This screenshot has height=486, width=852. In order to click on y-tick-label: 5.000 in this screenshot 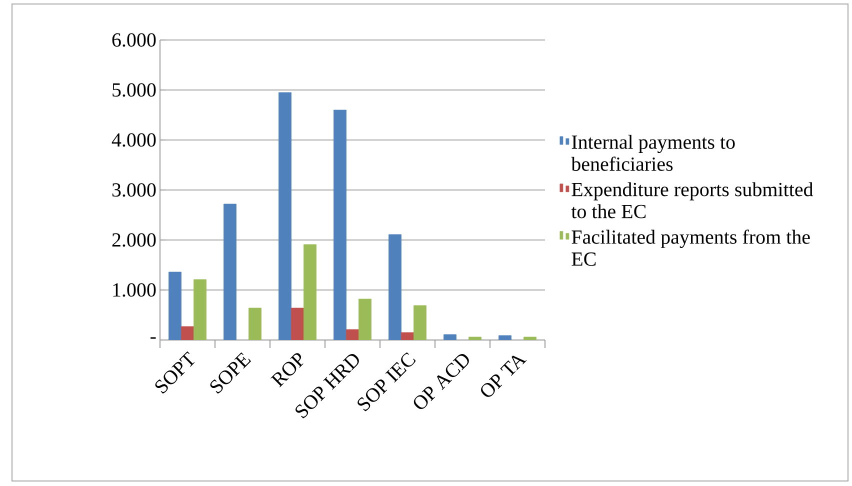, I will do `click(134, 90)`.